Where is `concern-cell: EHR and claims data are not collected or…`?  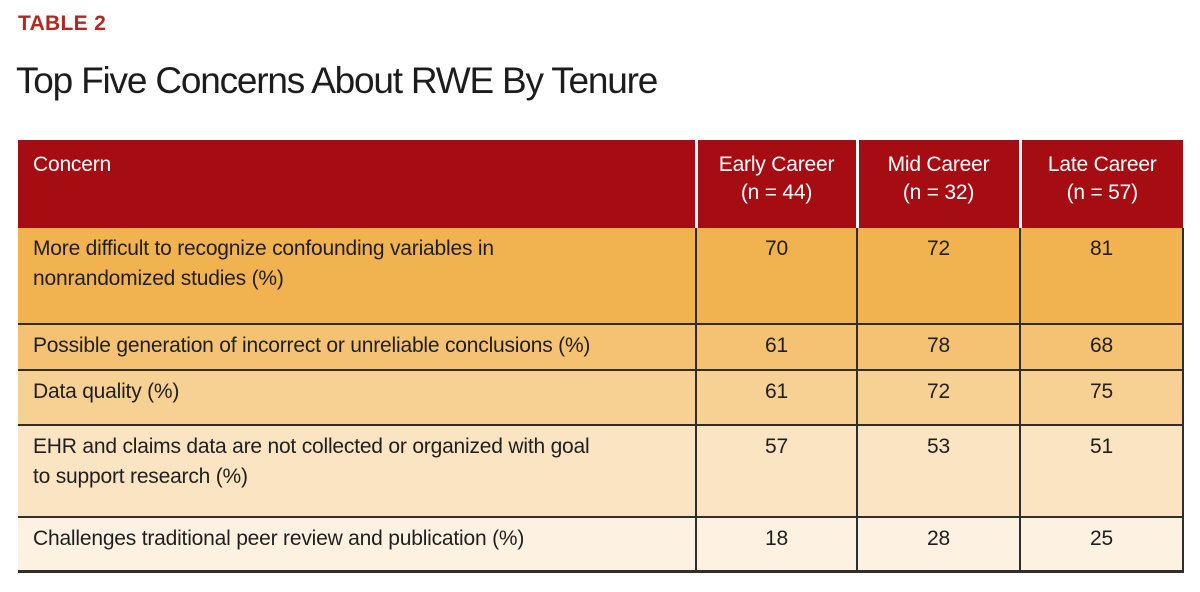 concern-cell: EHR and claims data are not collected or… is located at coordinates (357, 470).